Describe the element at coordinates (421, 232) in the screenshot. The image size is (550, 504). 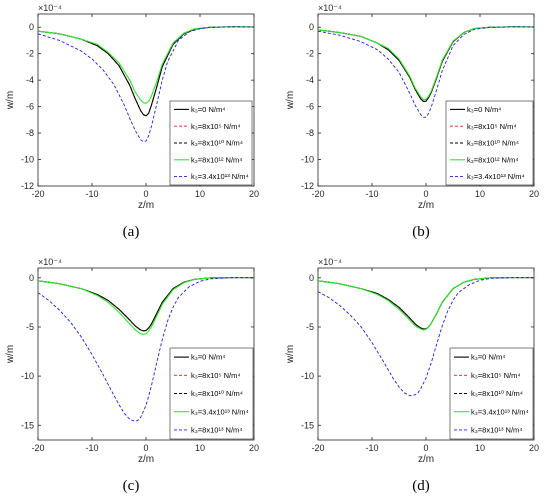
I see `panel-label: (b)` at that location.